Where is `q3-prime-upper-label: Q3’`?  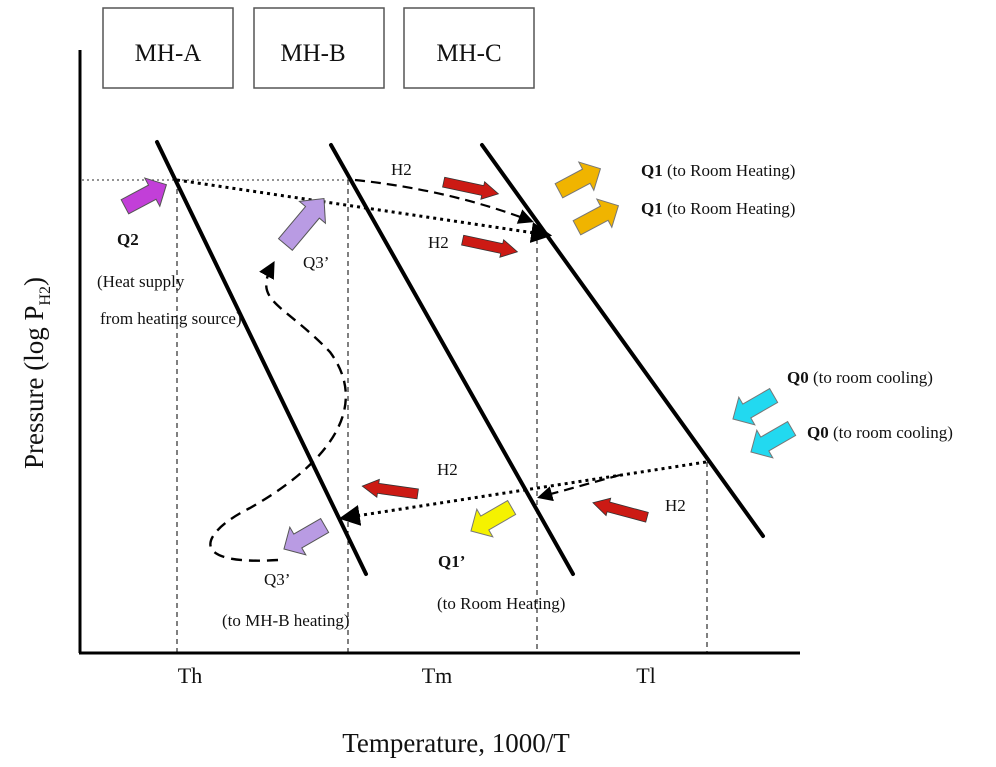
q3-prime-upper-label: Q3’ is located at coordinates (316, 262).